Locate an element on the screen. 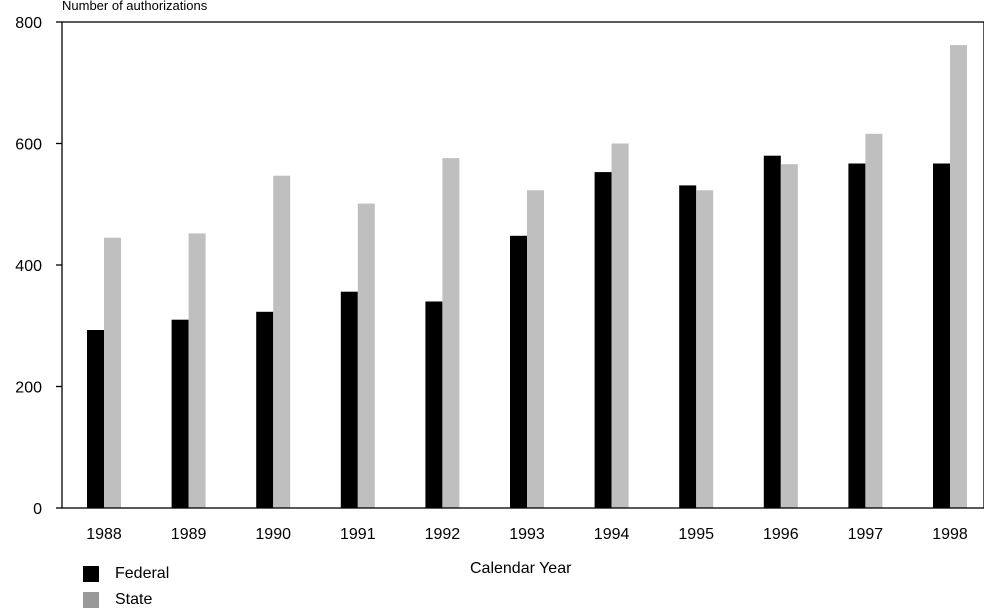 This screenshot has width=984, height=613. y-ticks-group: 0 200 400 600 800 is located at coordinates (38, 266).